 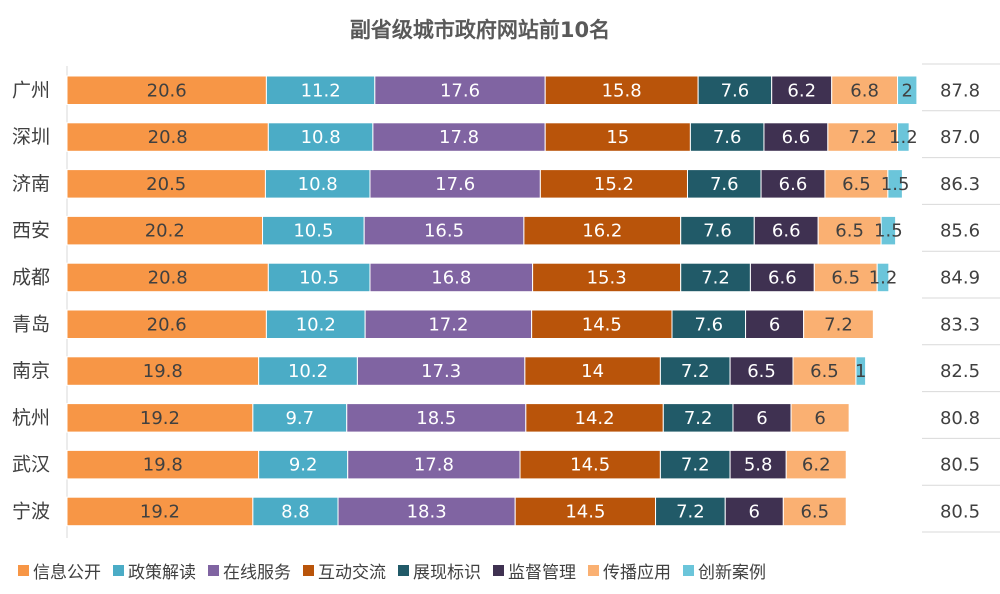 I want to click on data-label: 6.2, so click(x=816, y=465).